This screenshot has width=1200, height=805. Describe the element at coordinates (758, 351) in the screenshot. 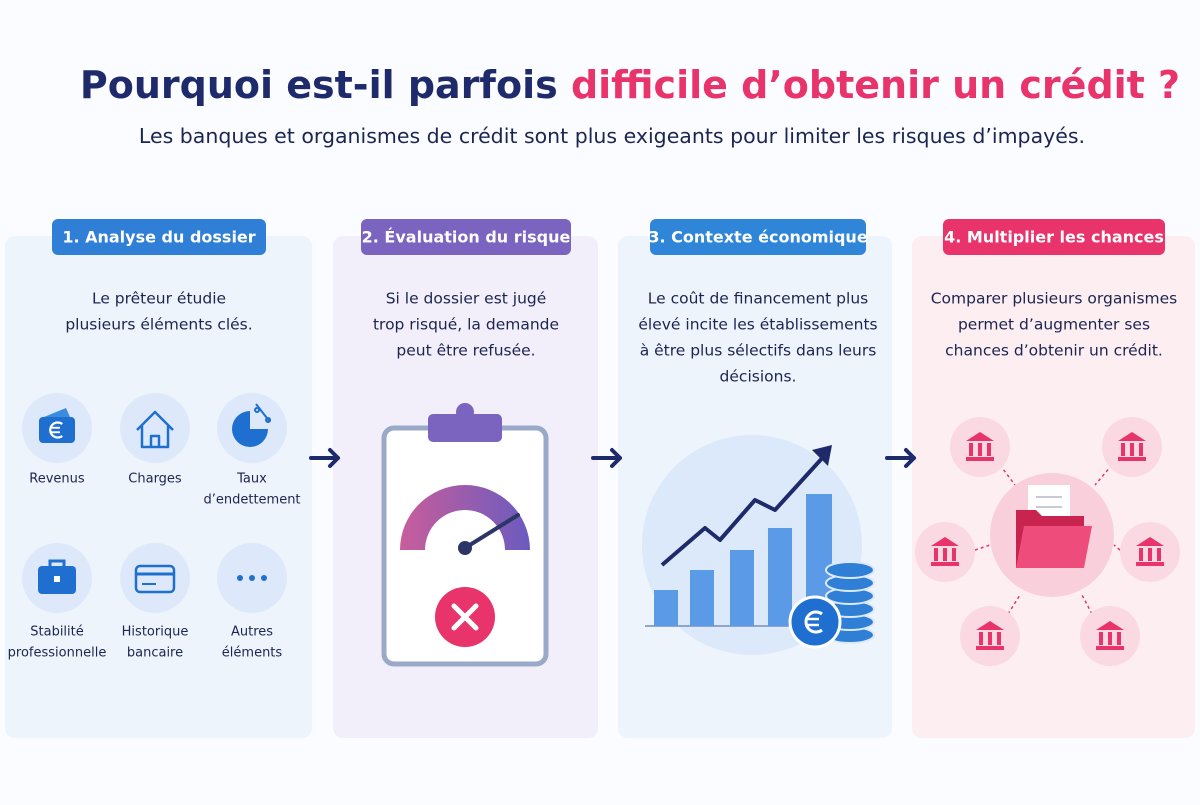

I see `description-line: à être plus sélectifs dans leurs` at that location.